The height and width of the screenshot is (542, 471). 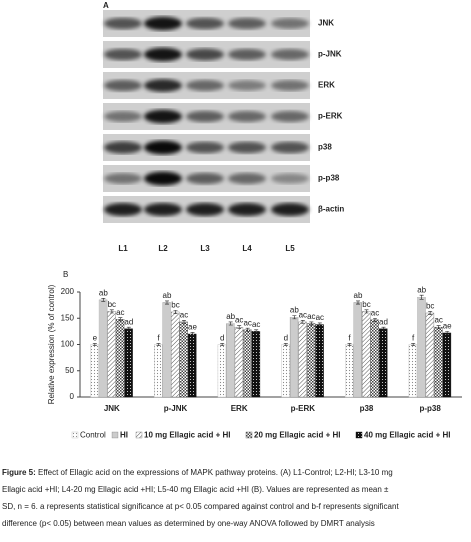 I want to click on panel-label: A, so click(x=106, y=5).